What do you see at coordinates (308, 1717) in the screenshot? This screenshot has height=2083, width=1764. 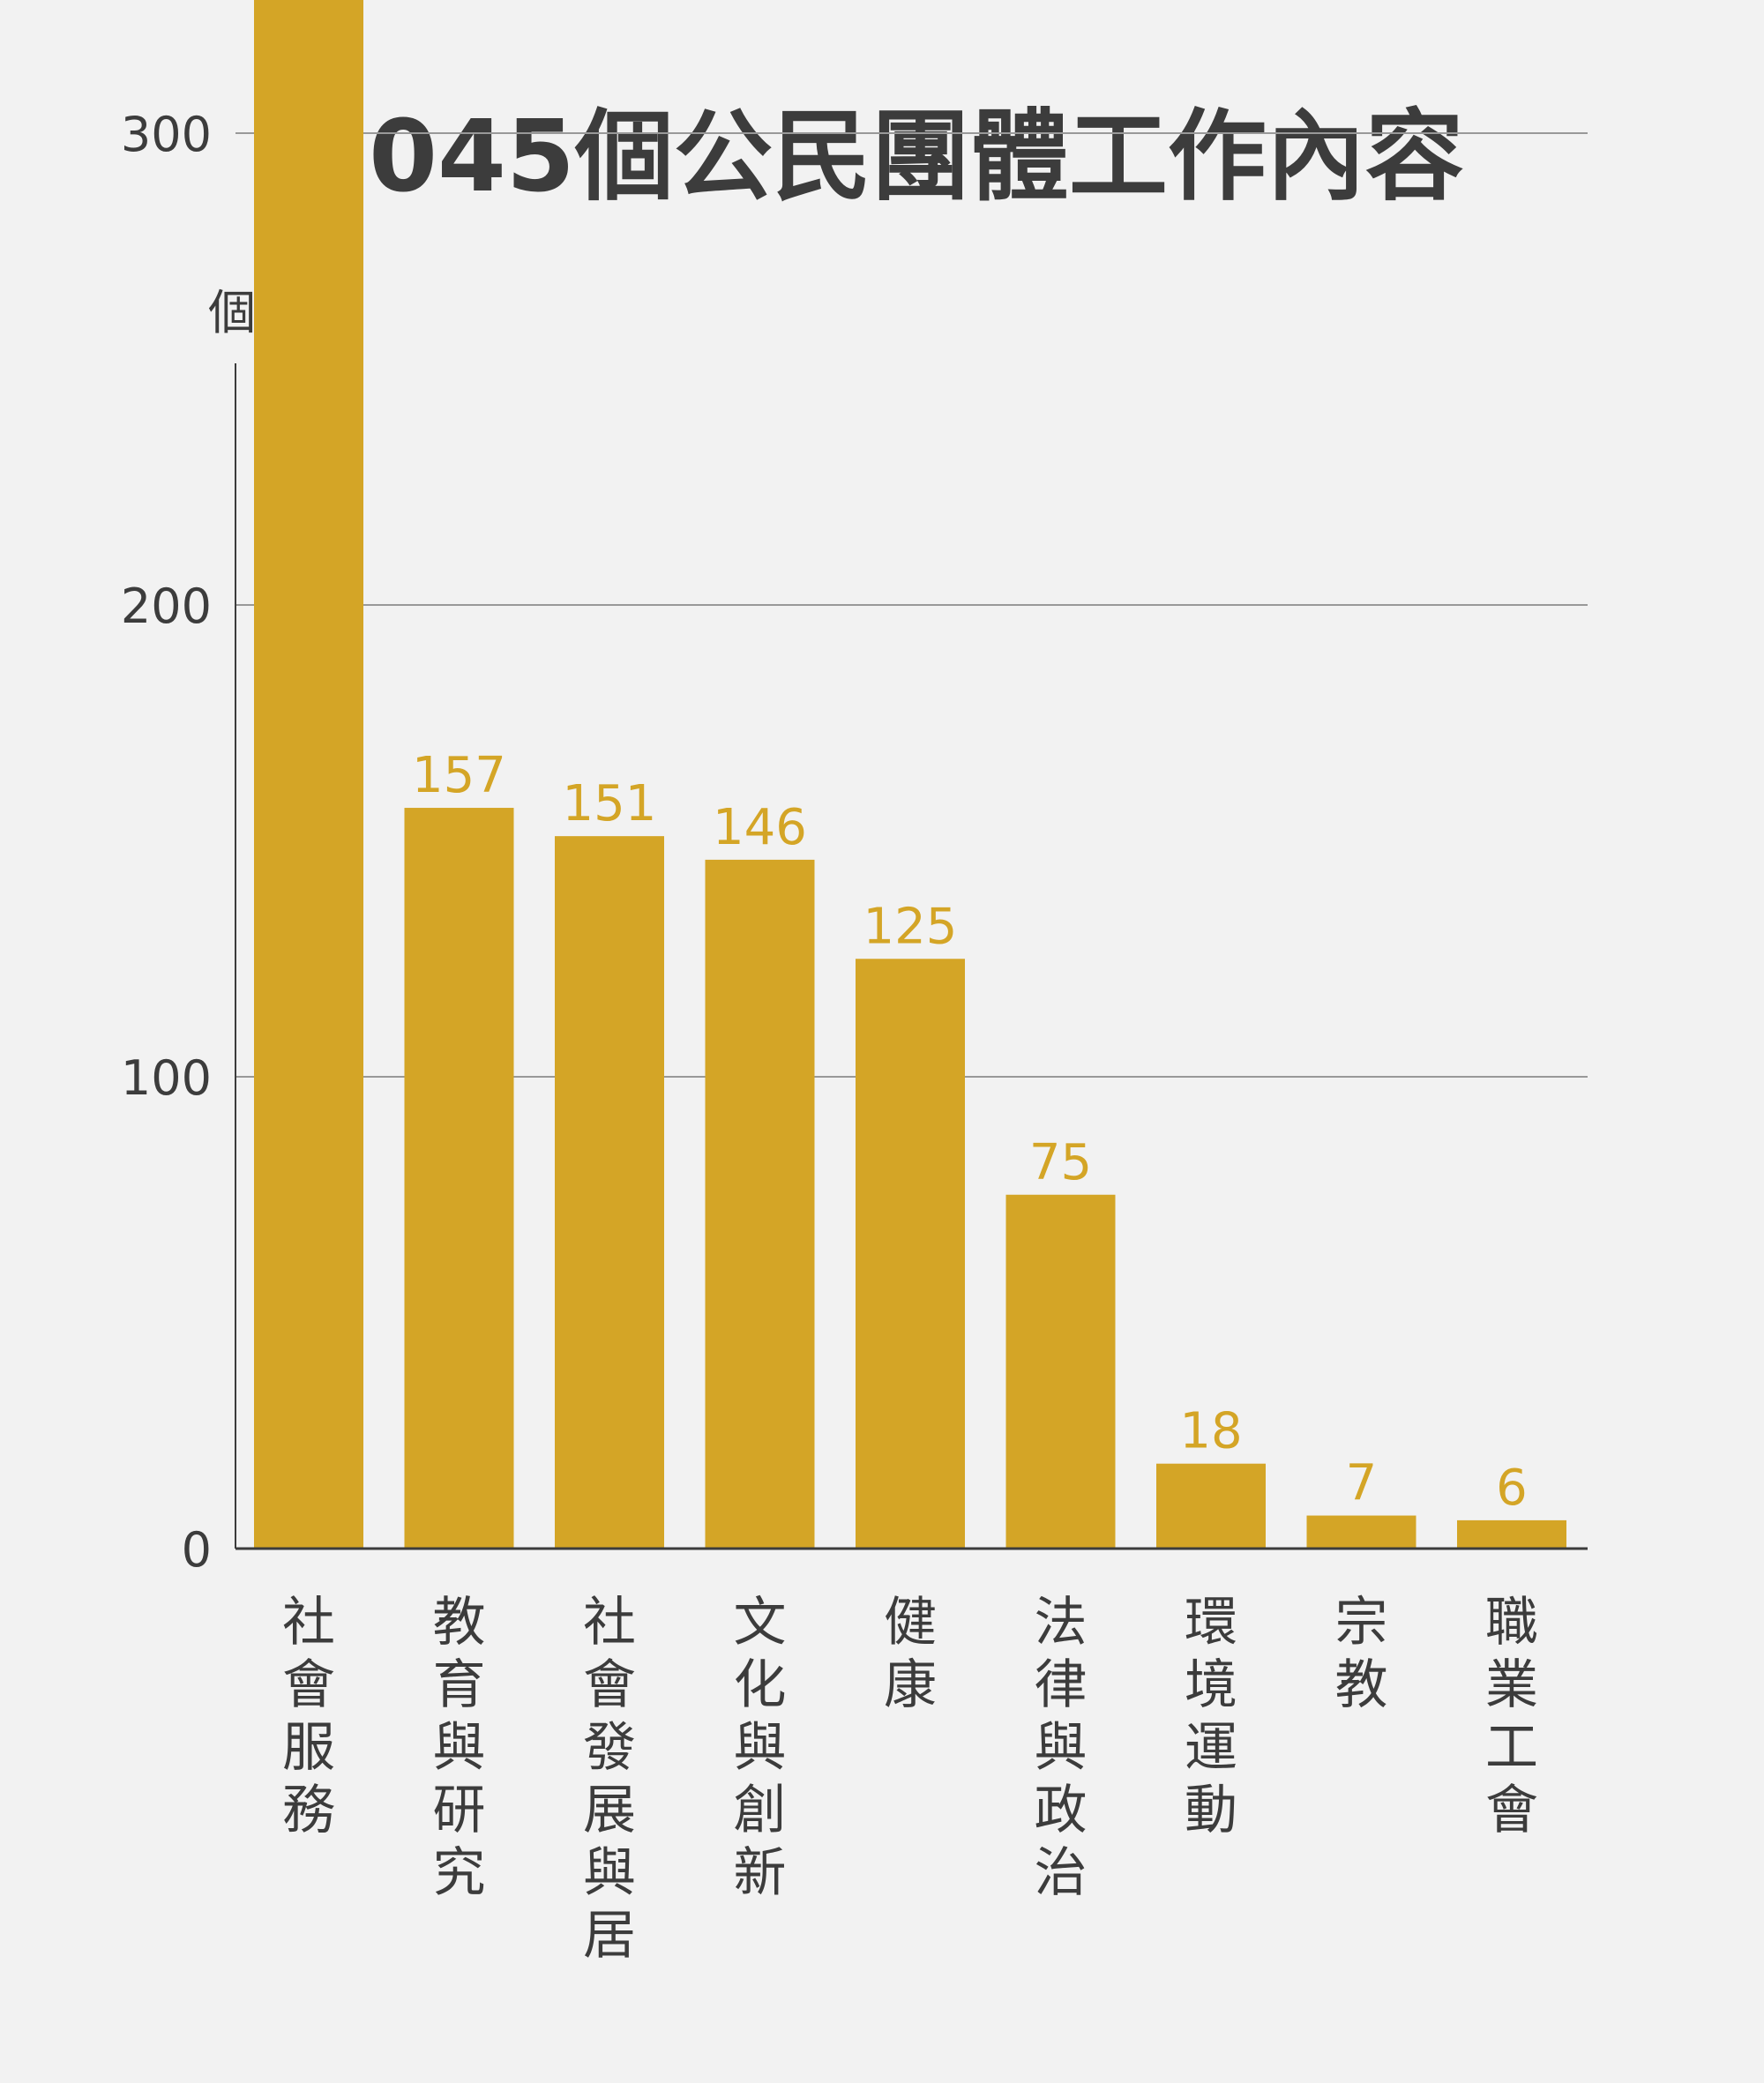 I see `x-tick-label: 社會服務` at bounding box center [308, 1717].